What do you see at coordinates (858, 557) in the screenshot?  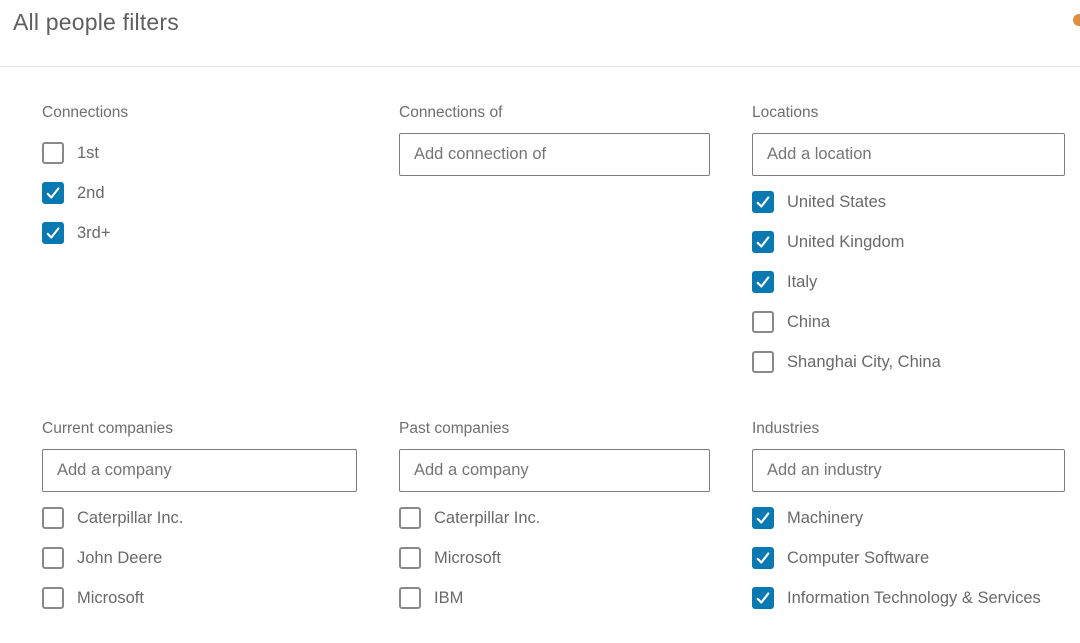 I see `filter-option-label: Computer Software` at bounding box center [858, 557].